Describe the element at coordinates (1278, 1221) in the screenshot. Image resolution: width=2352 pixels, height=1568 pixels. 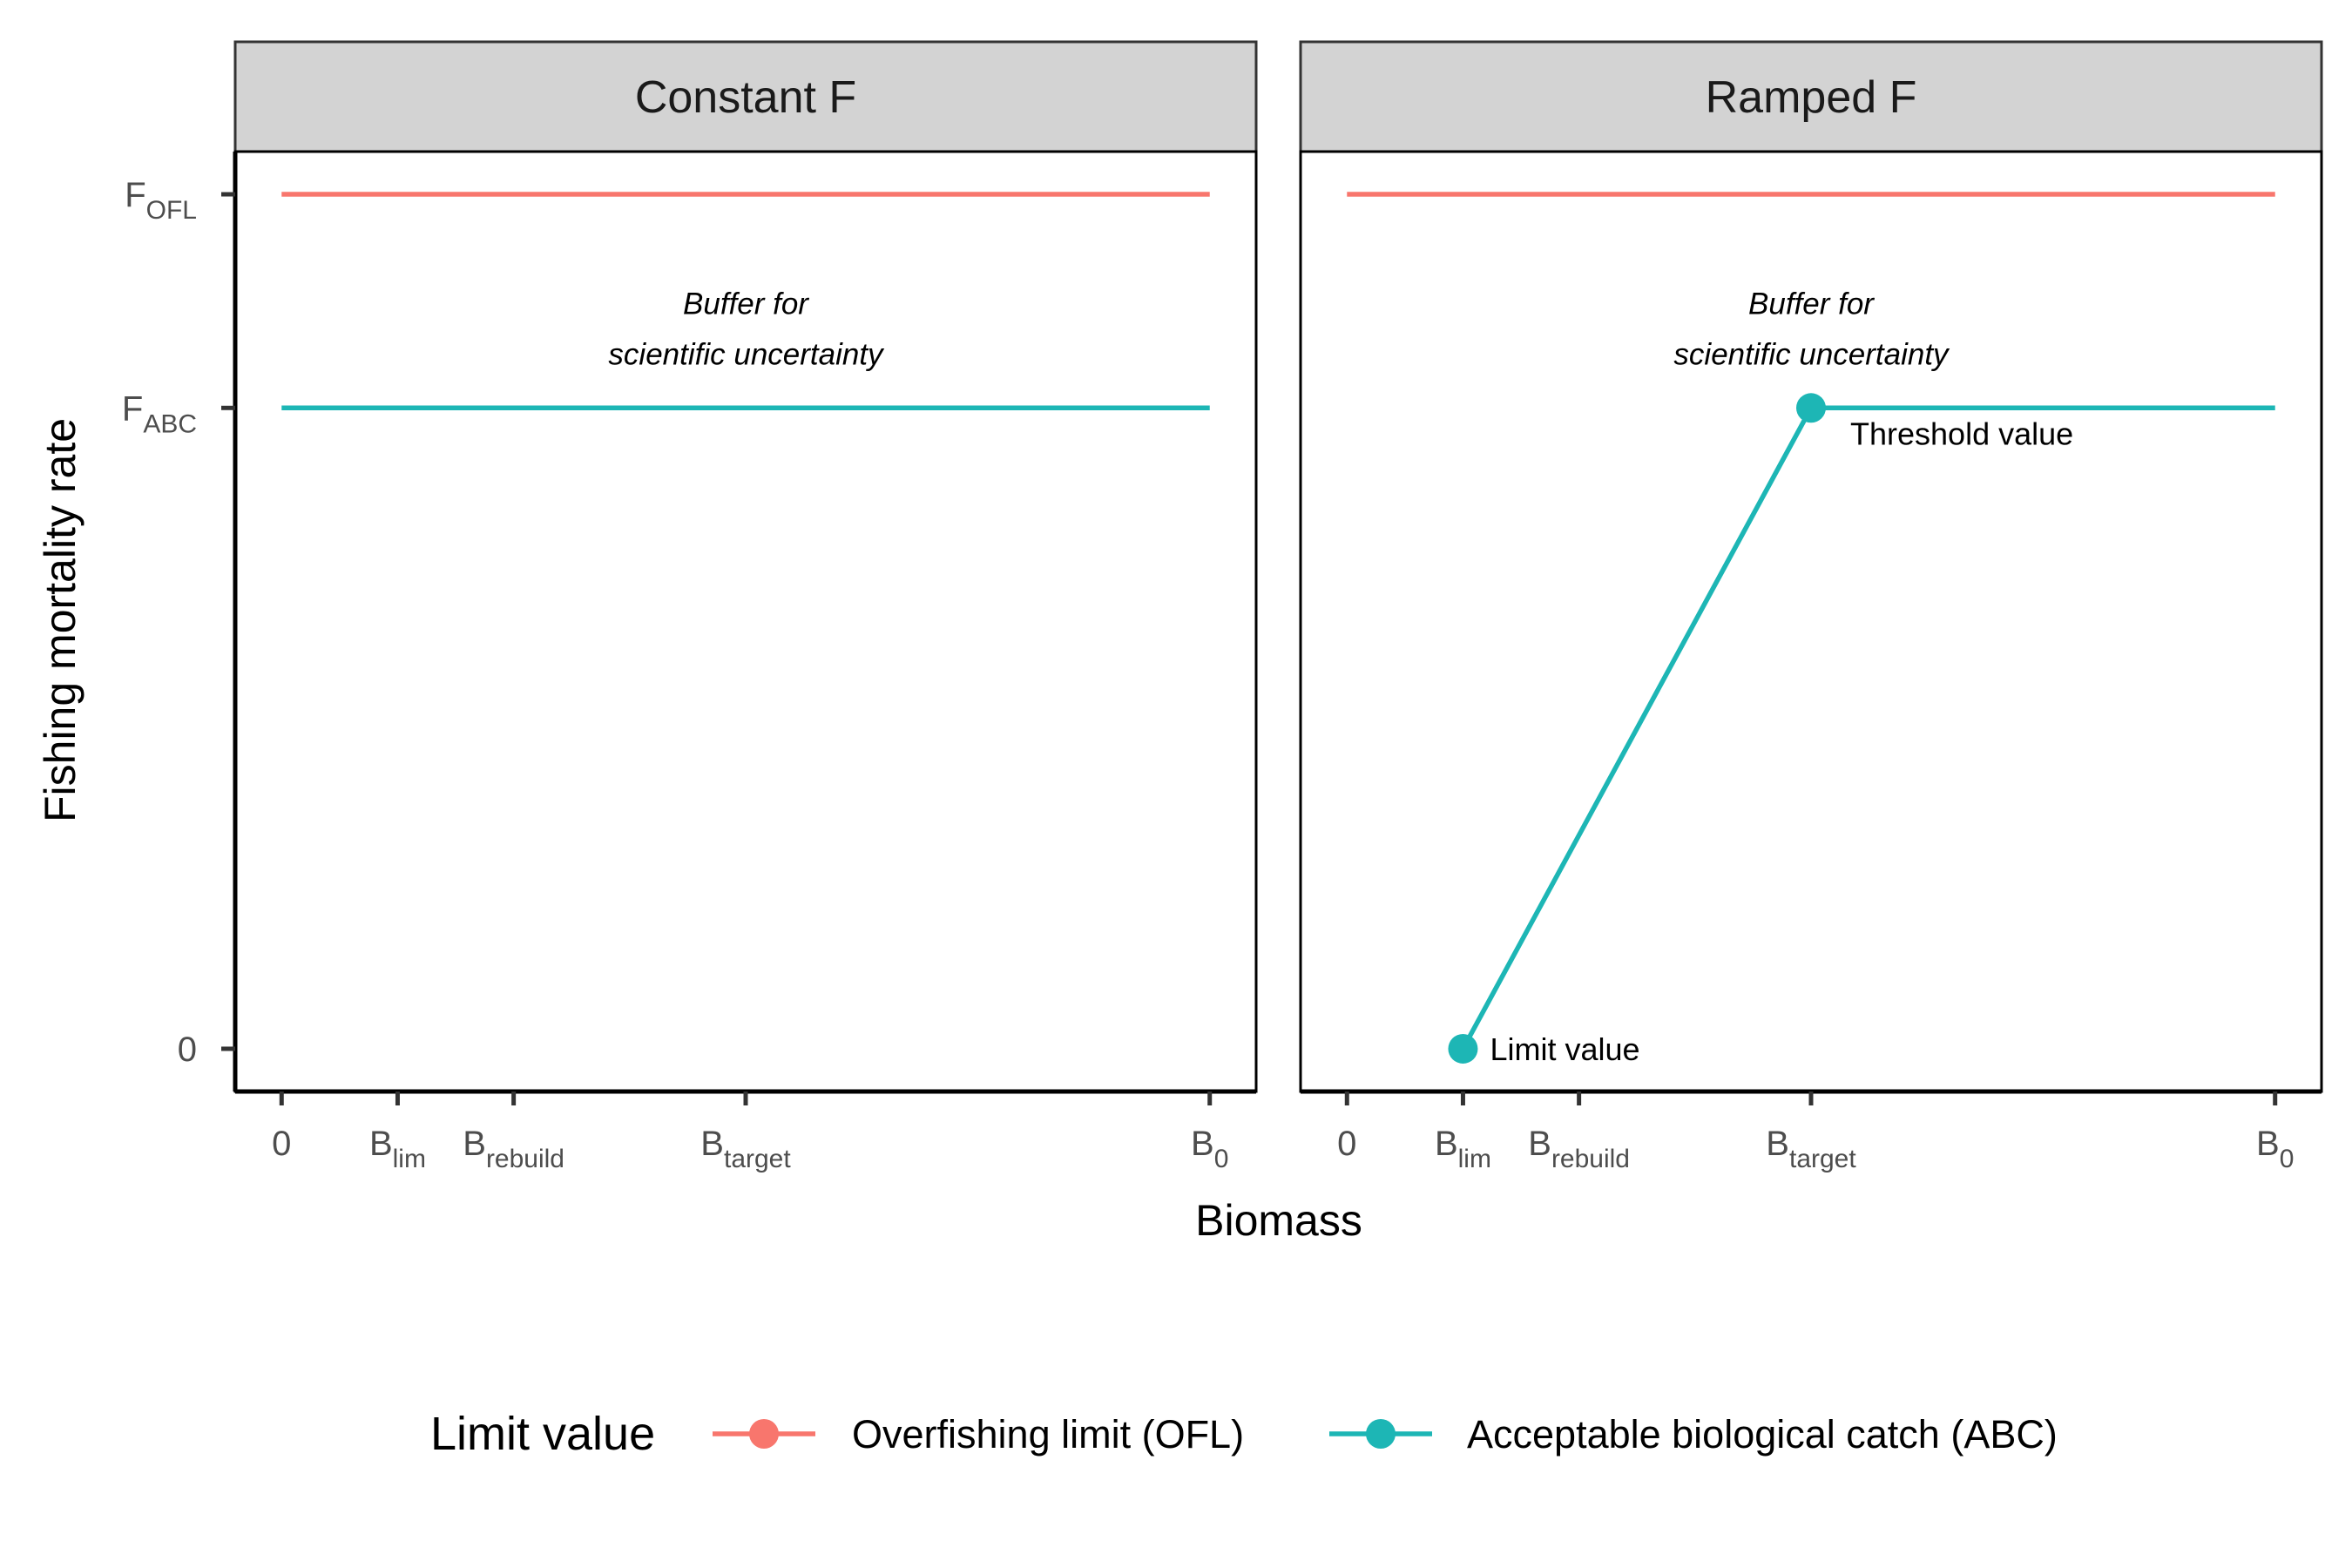
I see `x-axis-title: Biomass` at that location.